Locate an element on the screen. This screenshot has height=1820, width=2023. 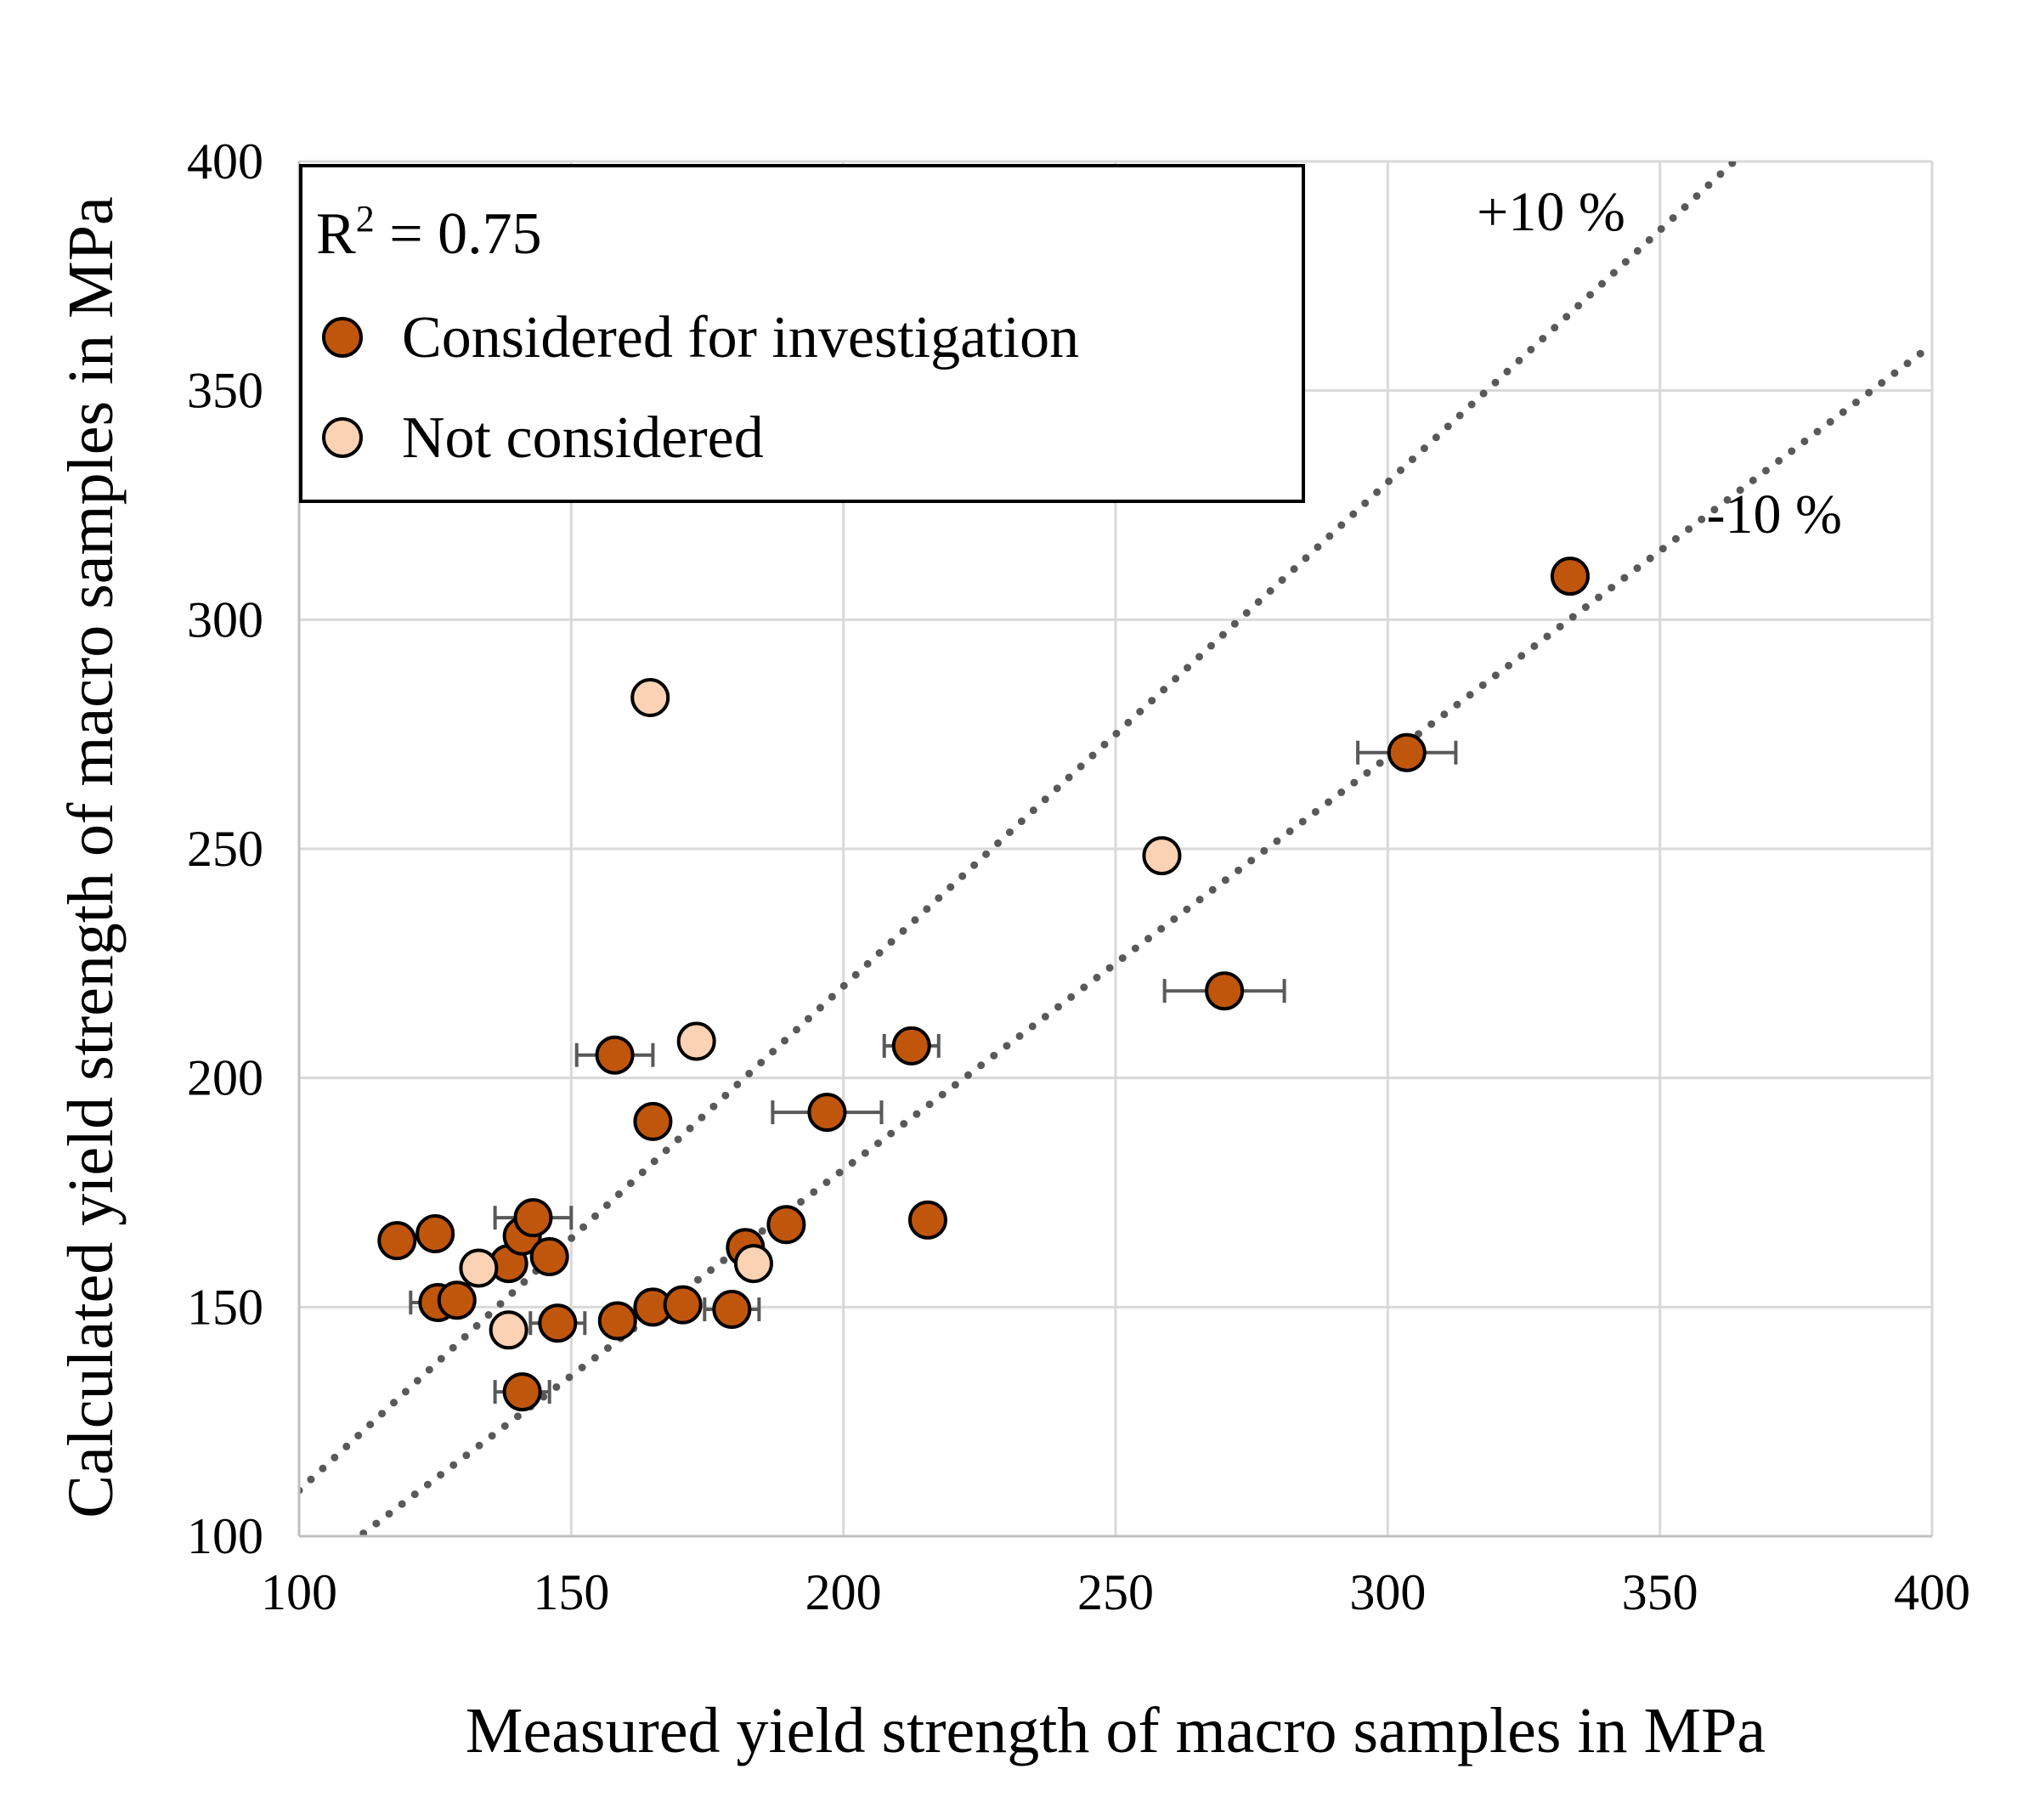
y-tick-label-4: 300 is located at coordinates (225, 619).